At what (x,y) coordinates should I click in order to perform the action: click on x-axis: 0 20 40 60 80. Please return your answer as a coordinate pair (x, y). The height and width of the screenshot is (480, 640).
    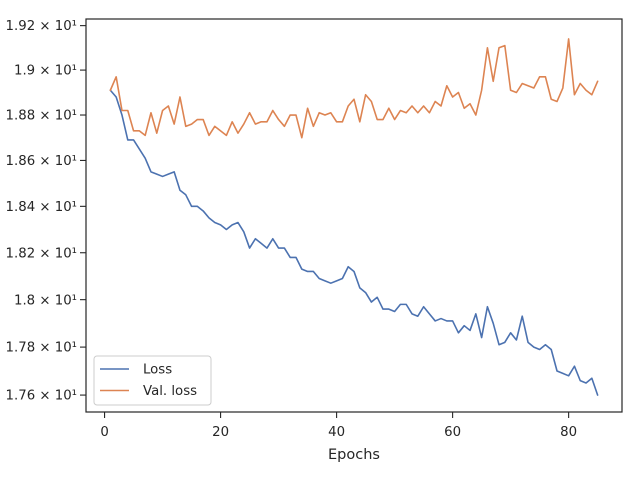
    Looking at the image, I should click on (338, 426).